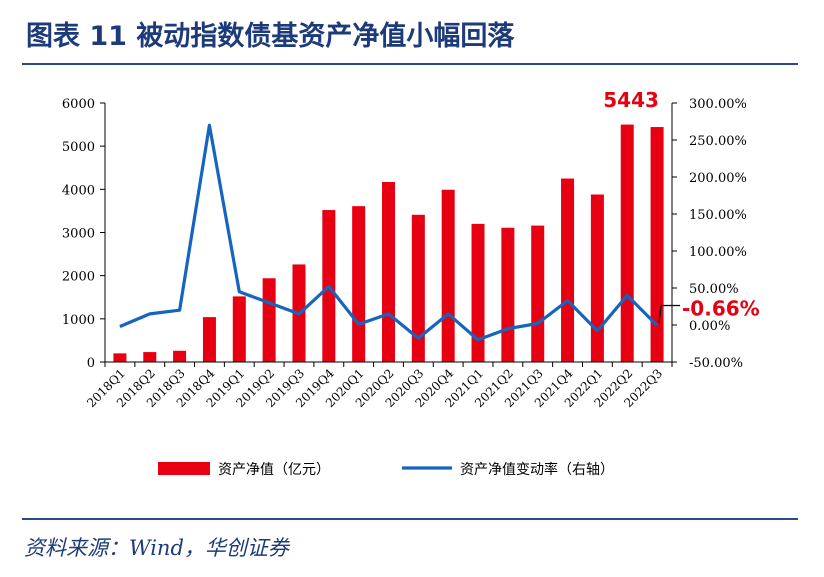 The width and height of the screenshot is (824, 577). What do you see at coordinates (156, 548) in the screenshot?
I see `source-note: 资料来源：Wind，华创证券` at bounding box center [156, 548].